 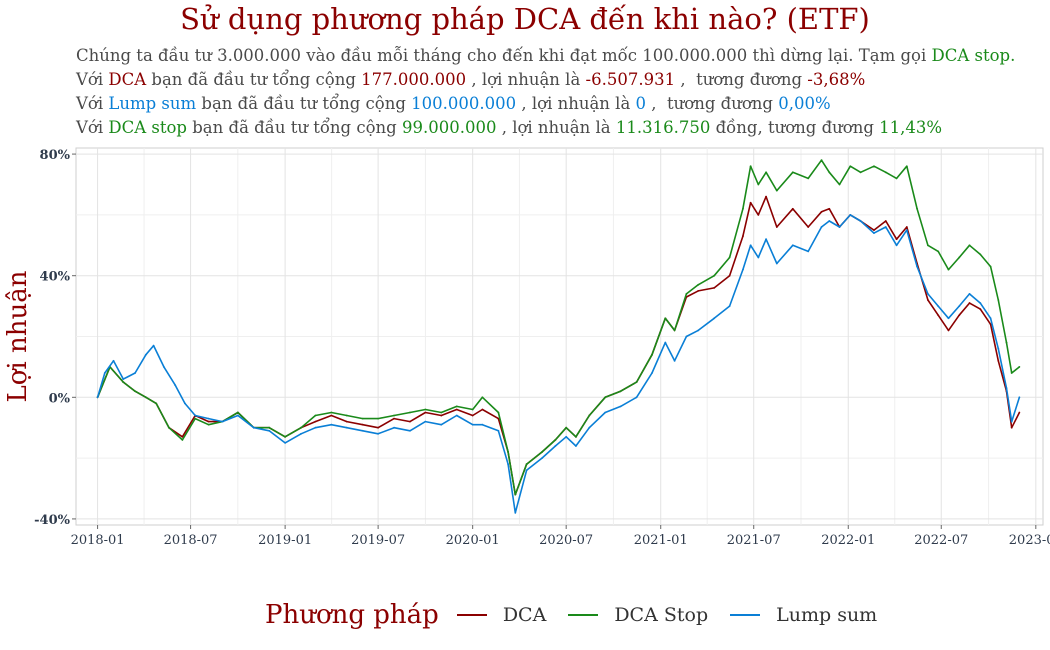 What do you see at coordinates (973, 55) in the screenshot?
I see `subtitle-segment: DCA stop.` at bounding box center [973, 55].